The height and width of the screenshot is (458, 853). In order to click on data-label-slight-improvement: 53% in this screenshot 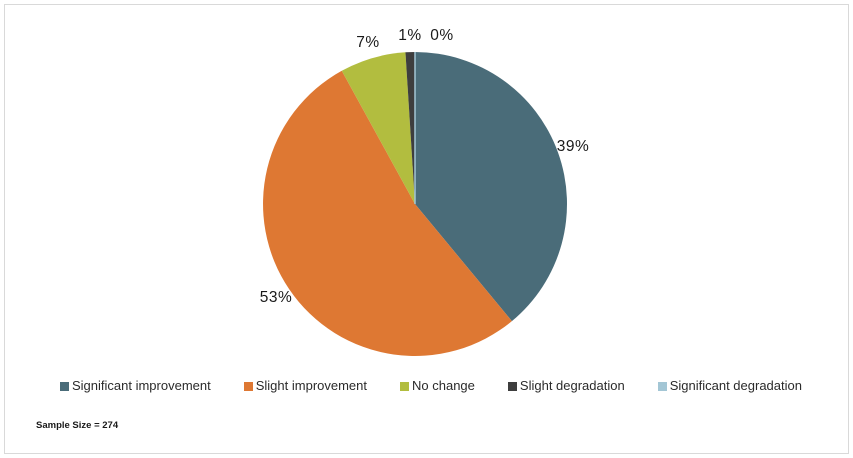, I will do `click(276, 297)`.